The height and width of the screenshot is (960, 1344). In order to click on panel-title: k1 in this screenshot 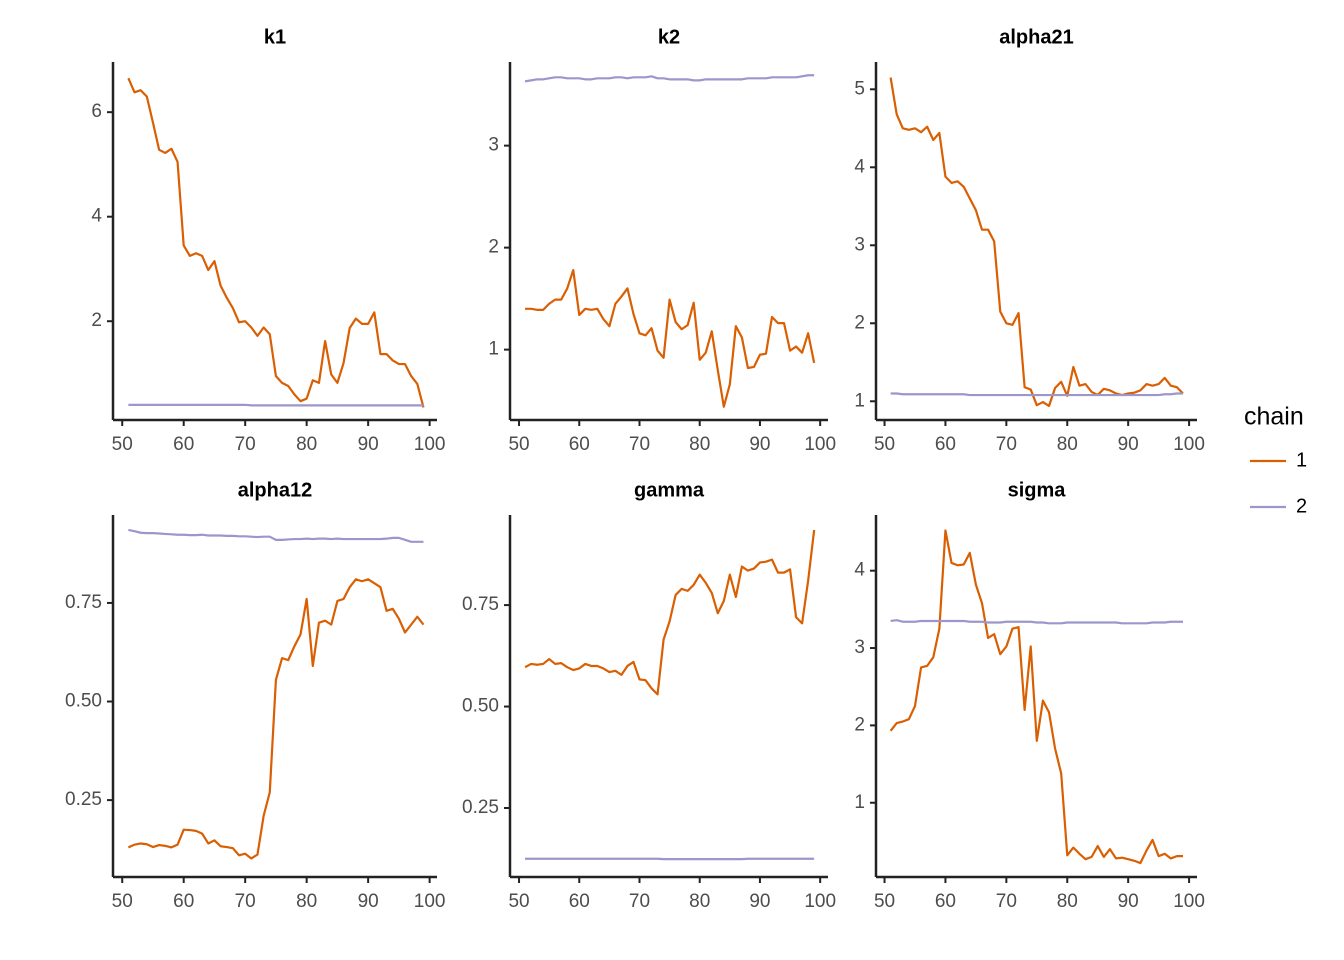, I will do `click(275, 37)`.